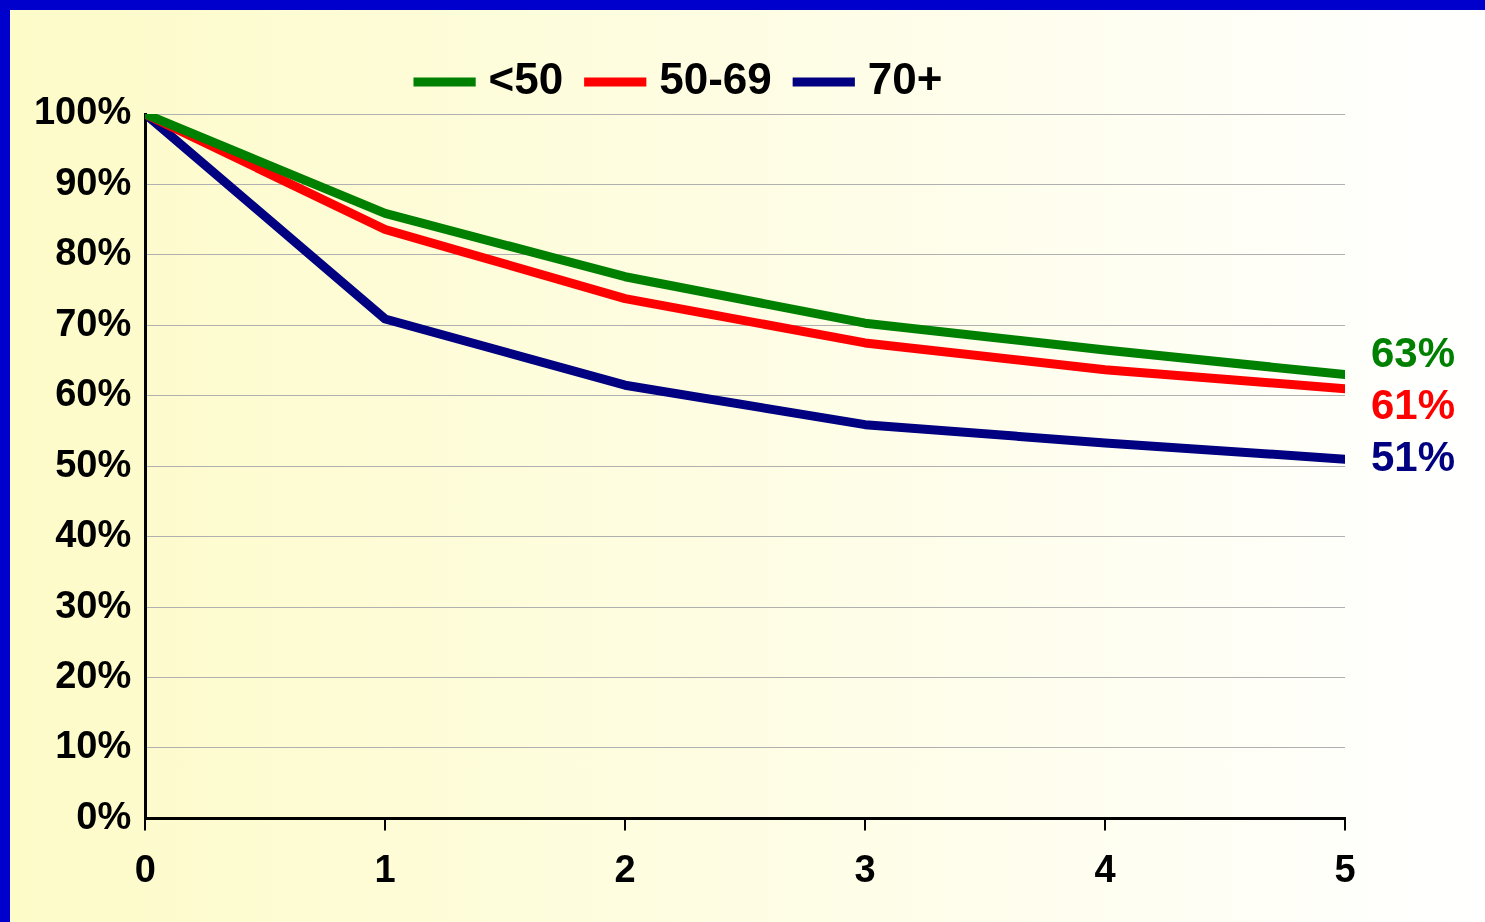 The image size is (1485, 922). I want to click on data-label: 51%, so click(1413, 456).